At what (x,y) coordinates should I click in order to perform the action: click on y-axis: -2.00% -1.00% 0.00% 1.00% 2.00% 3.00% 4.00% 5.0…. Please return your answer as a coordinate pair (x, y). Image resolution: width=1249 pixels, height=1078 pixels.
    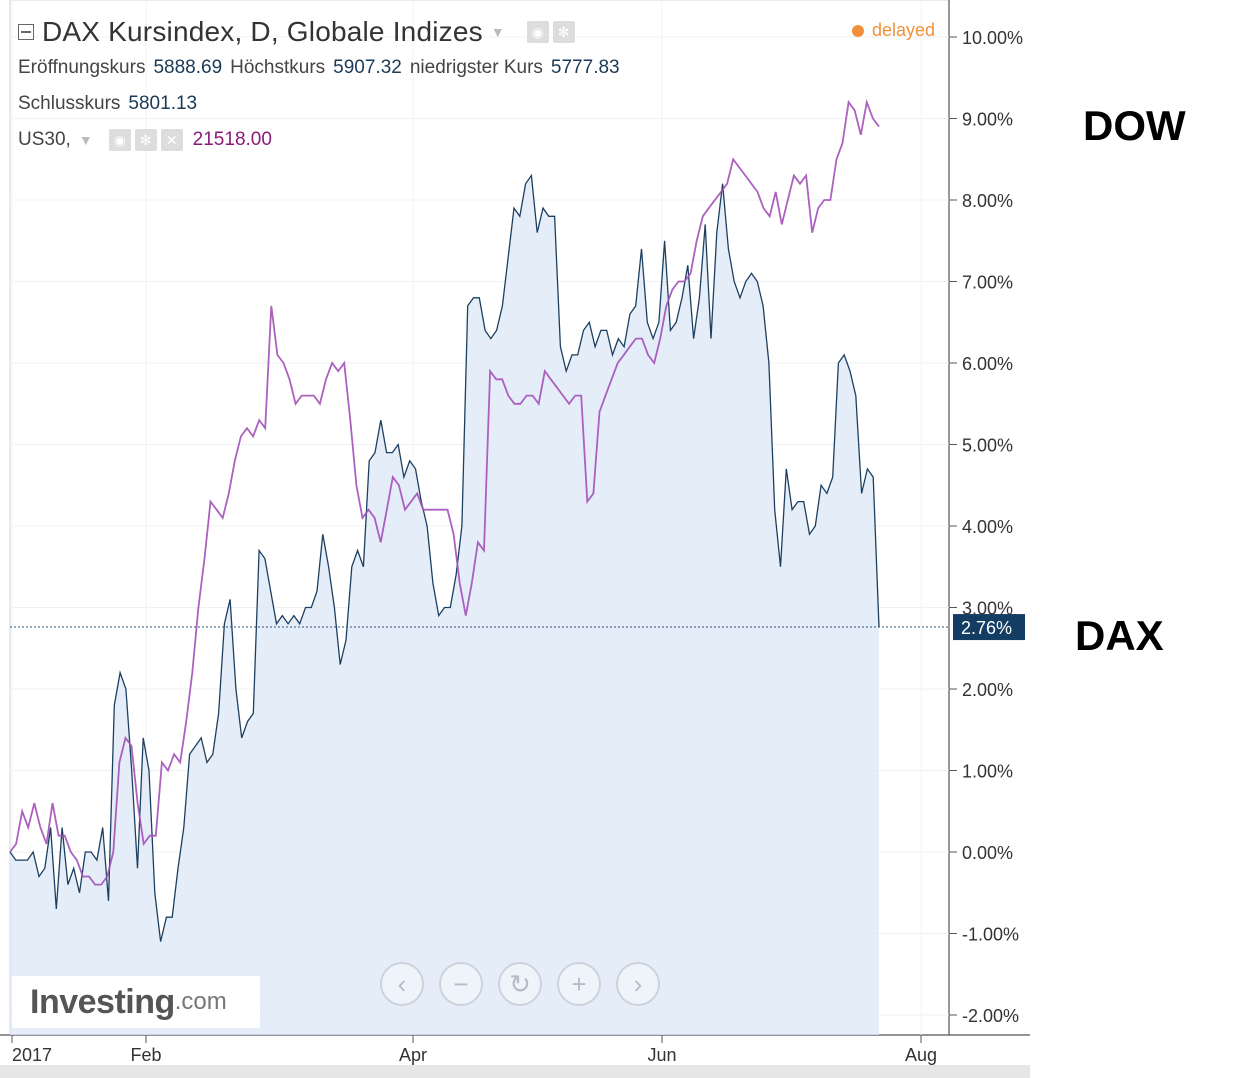
    Looking at the image, I should click on (986, 527).